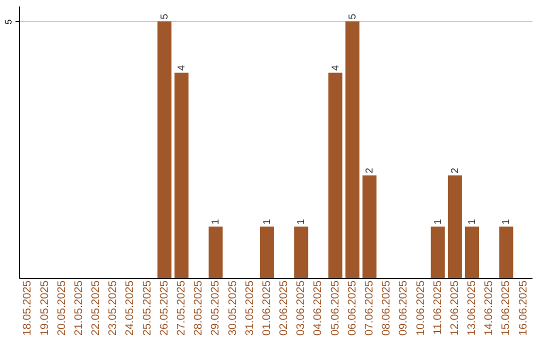  What do you see at coordinates (28, 308) in the screenshot?
I see `x-tick-label: 18.05.2025` at bounding box center [28, 308].